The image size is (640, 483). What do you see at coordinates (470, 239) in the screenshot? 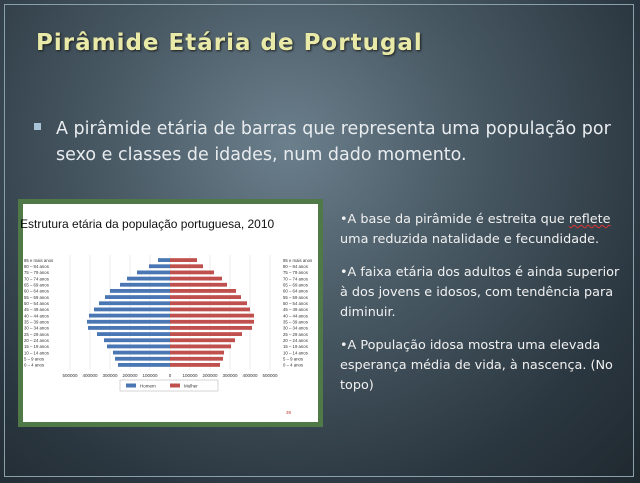
I see `note-base-rest: uma reduzida natalidade e fecundidade.` at bounding box center [470, 239].